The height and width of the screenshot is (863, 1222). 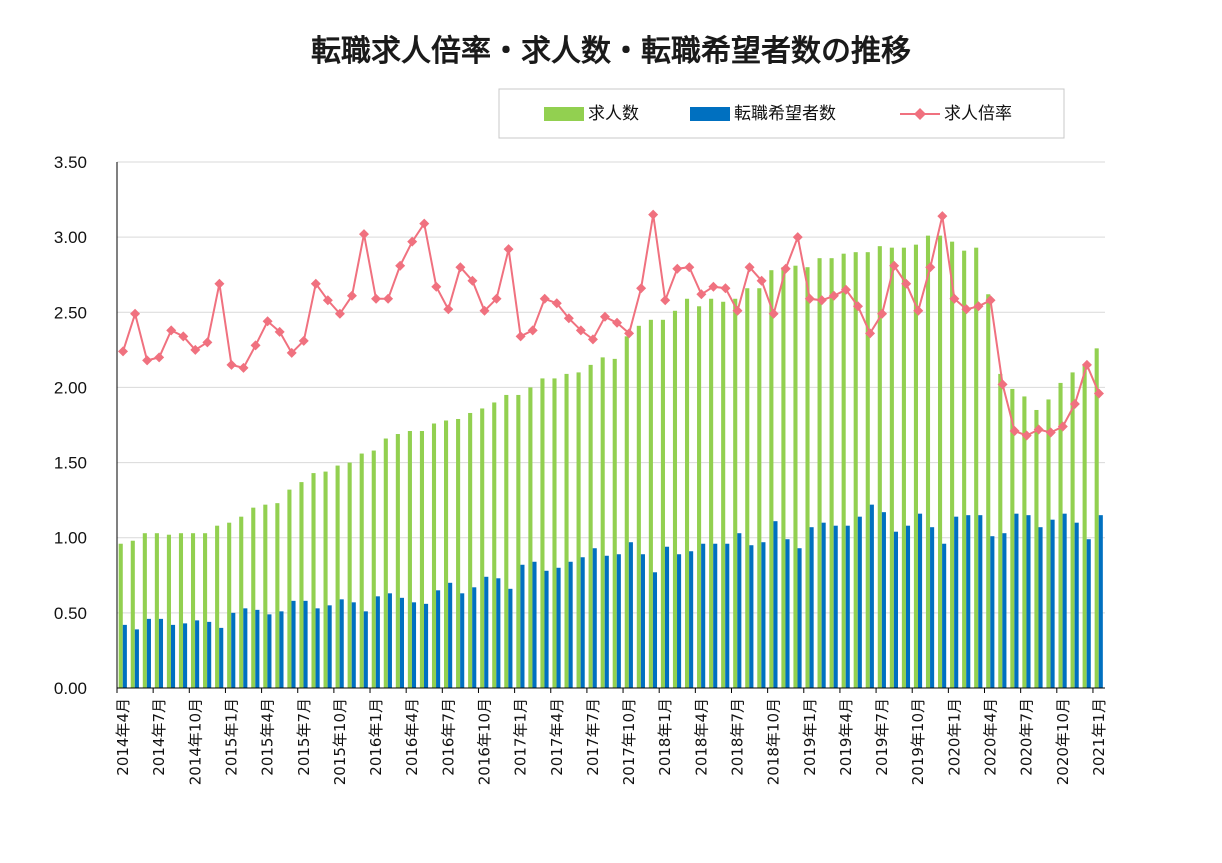 I want to click on x-tick-label: 2018年10月, so click(x=774, y=741).